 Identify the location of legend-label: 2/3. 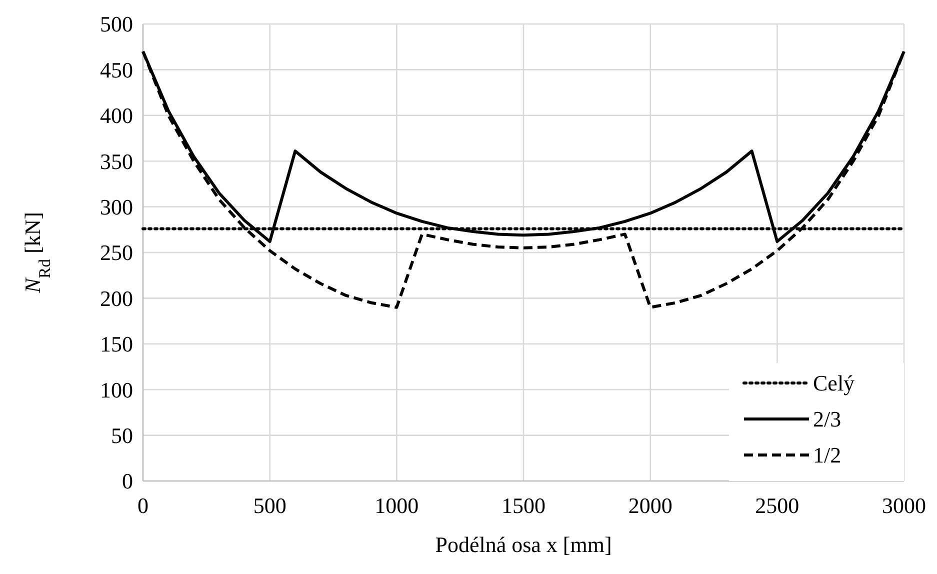
(827, 419).